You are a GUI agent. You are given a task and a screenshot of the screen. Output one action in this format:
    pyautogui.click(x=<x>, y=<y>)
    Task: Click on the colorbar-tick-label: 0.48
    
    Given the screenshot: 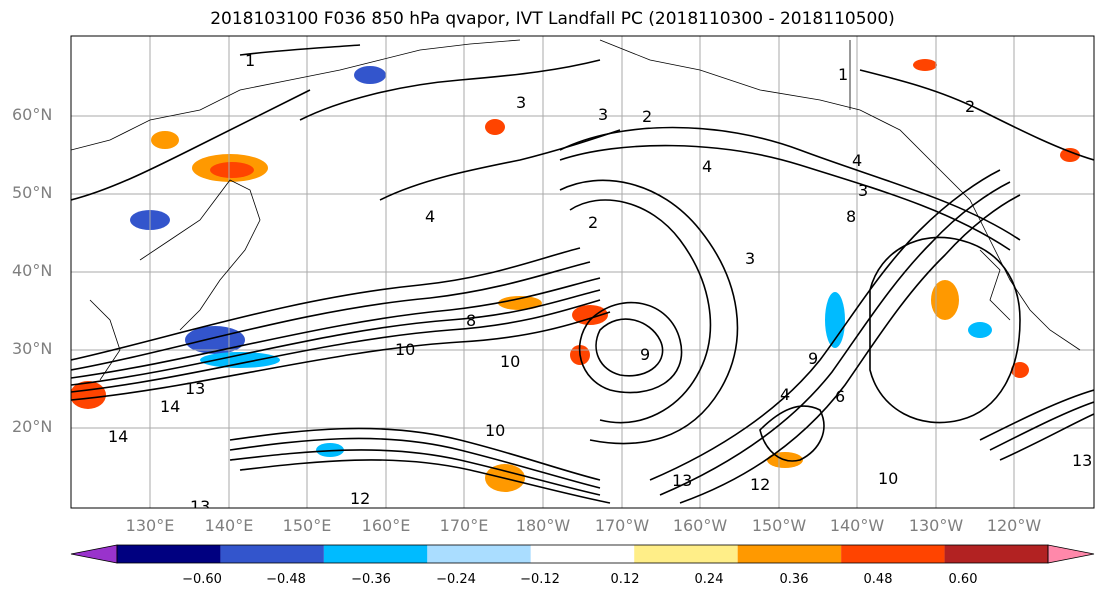 What is the action you would take?
    pyautogui.click(x=878, y=579)
    